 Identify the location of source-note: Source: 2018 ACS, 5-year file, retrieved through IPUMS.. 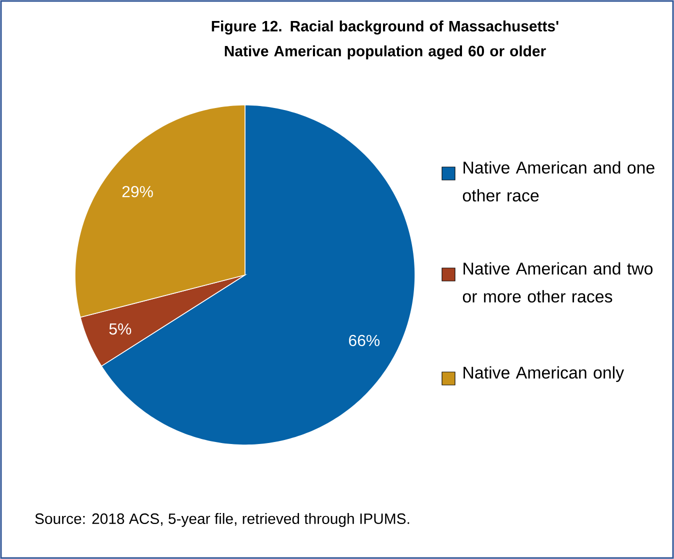
(222, 520).